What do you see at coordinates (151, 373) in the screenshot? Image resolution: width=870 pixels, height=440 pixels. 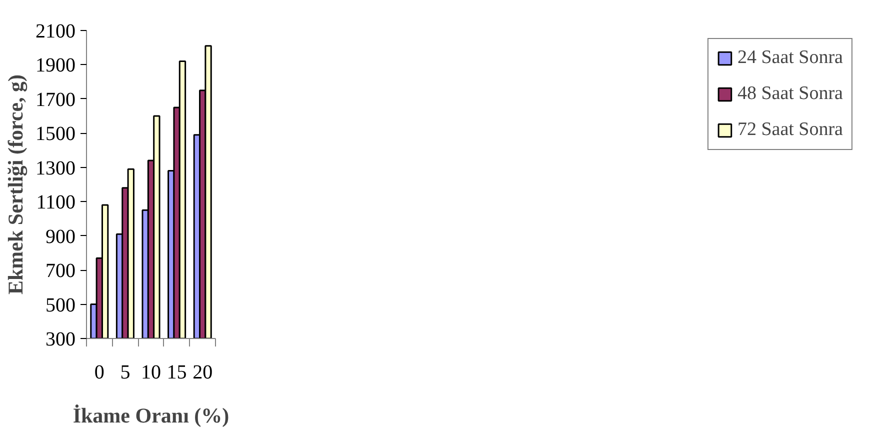 I see `x-tick-label: 10` at bounding box center [151, 373].